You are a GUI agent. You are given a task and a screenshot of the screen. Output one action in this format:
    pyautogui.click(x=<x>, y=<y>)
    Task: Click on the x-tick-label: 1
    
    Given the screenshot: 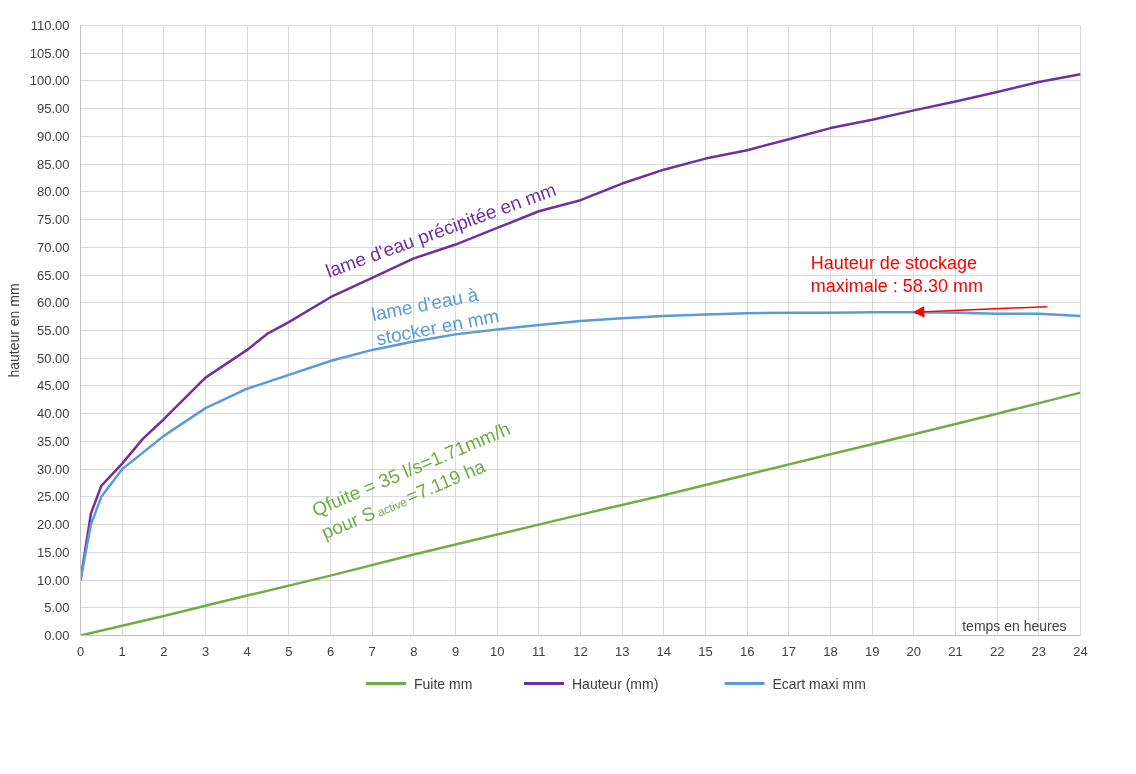 What is the action you would take?
    pyautogui.click(x=122, y=651)
    